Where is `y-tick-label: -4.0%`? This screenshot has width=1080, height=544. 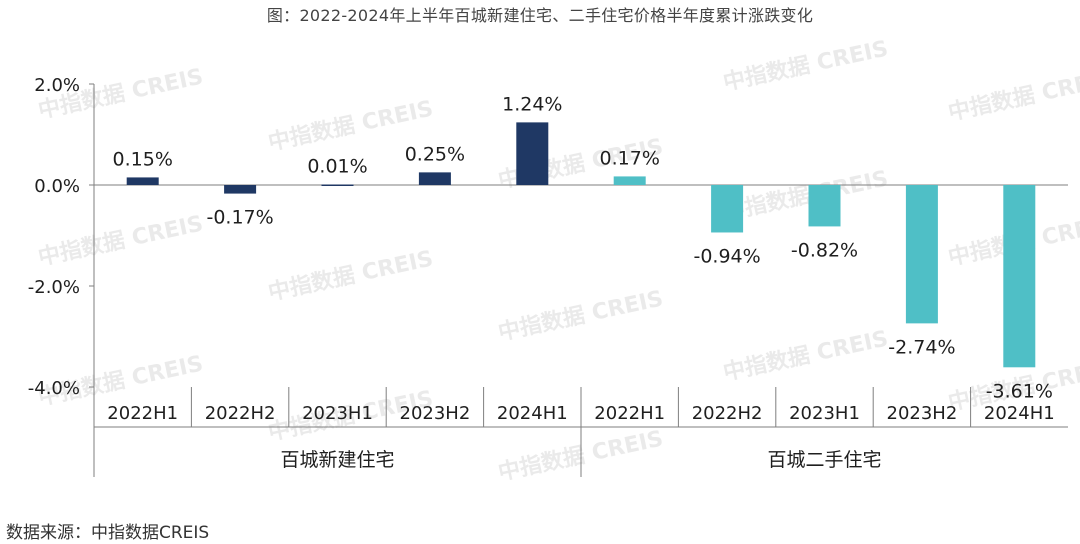
y-tick-label: -4.0% is located at coordinates (54, 388).